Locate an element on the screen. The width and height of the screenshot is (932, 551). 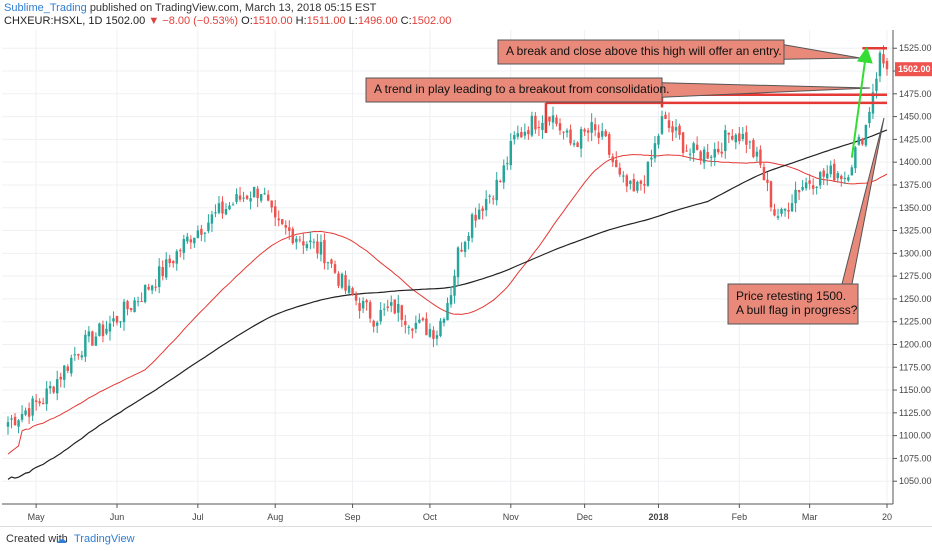
price-tick-label: 1300.00 is located at coordinates (915, 253).